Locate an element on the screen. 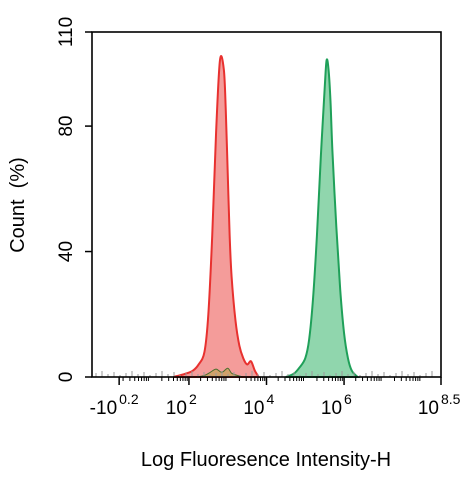 The image size is (476, 479). y-axis-label: Count (%) is located at coordinates (18, 205).